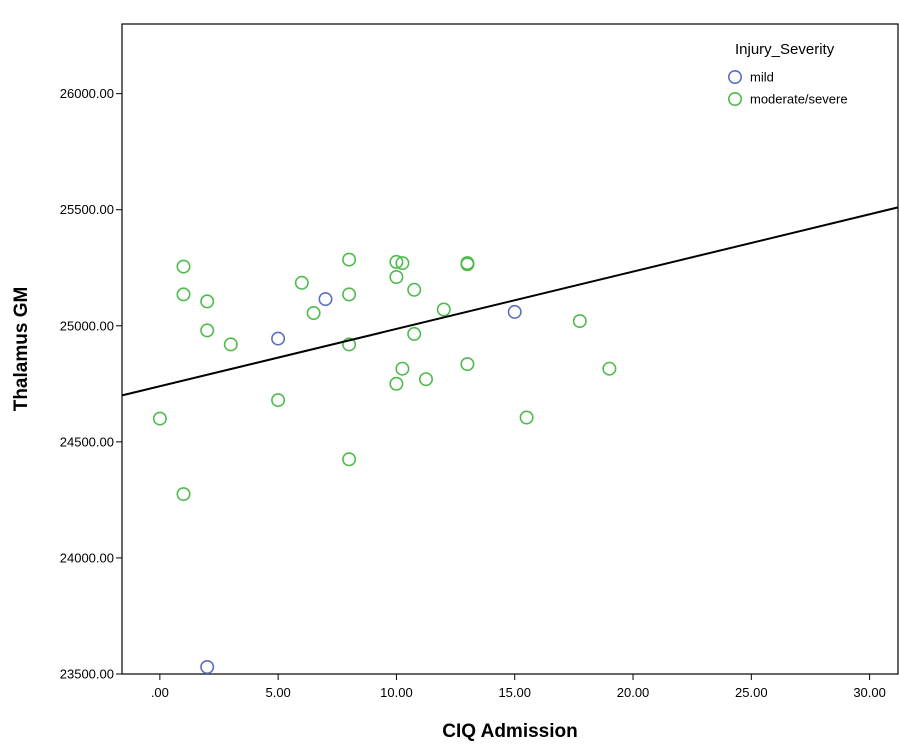 The height and width of the screenshot is (746, 899). What do you see at coordinates (751, 692) in the screenshot?
I see `x-tick-label: 25.00` at bounding box center [751, 692].